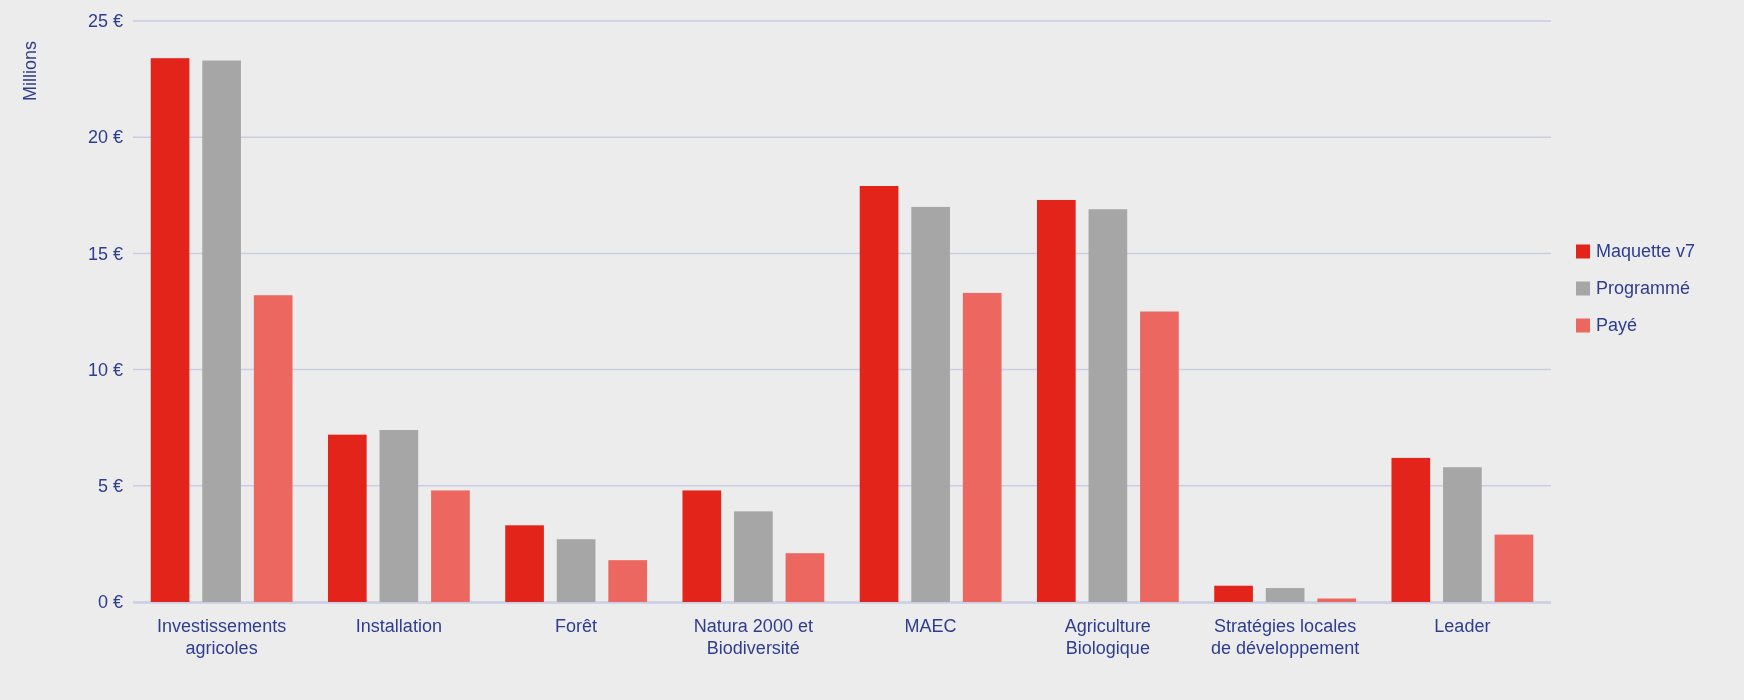  What do you see at coordinates (753, 637) in the screenshot?
I see `x-tick-label: Natura 2000 et Biodiversité` at bounding box center [753, 637].